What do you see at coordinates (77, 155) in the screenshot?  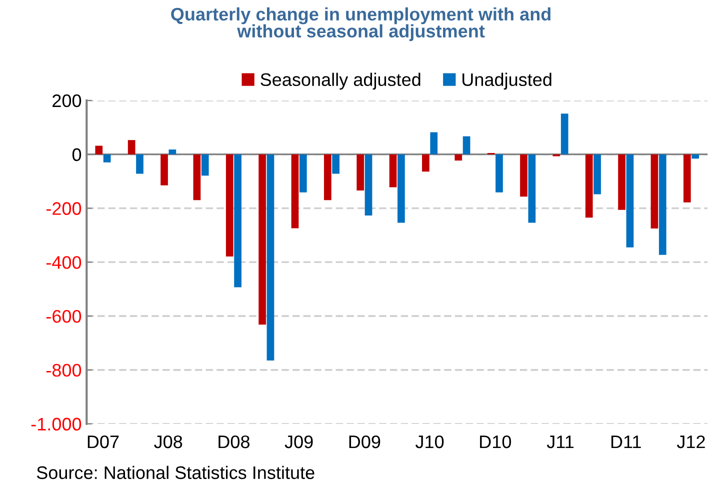 I see `y-tick-label: 0` at bounding box center [77, 155].